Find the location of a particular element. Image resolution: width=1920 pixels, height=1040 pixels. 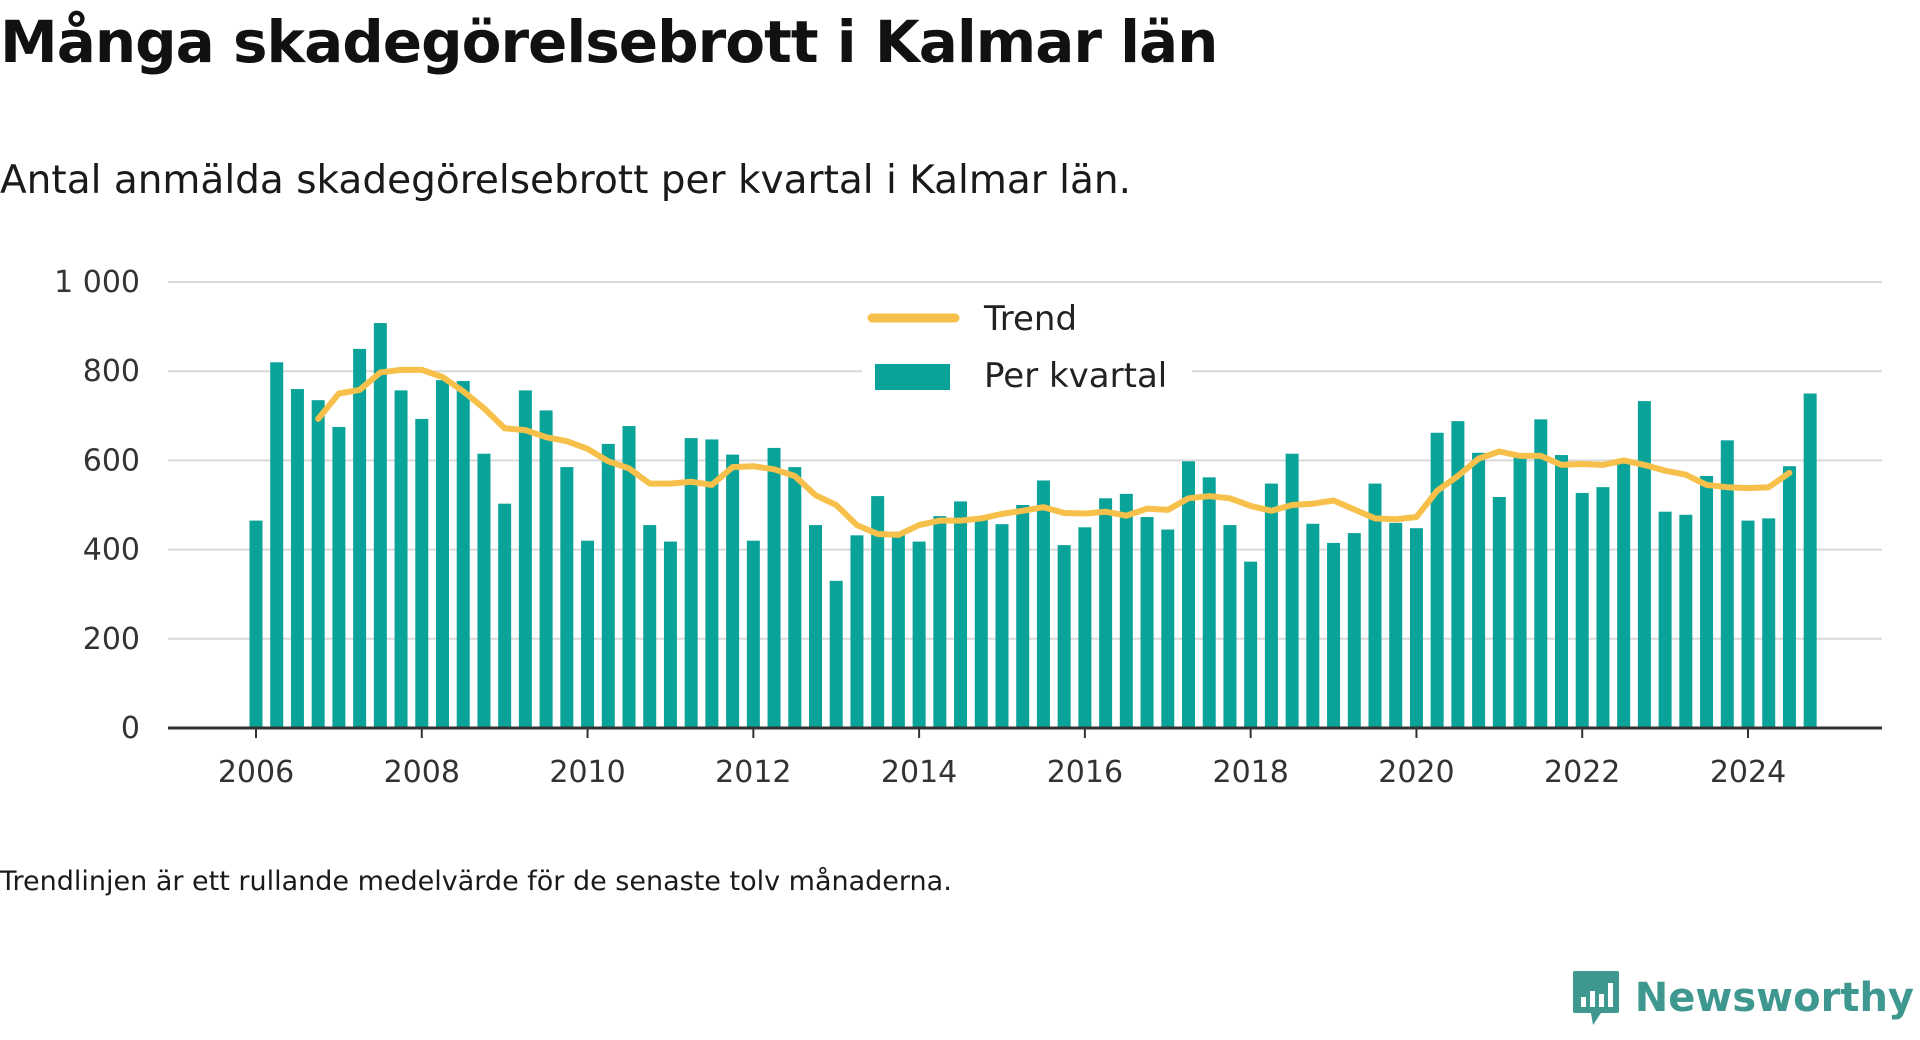

bar-2006Q4 is located at coordinates (318, 564).